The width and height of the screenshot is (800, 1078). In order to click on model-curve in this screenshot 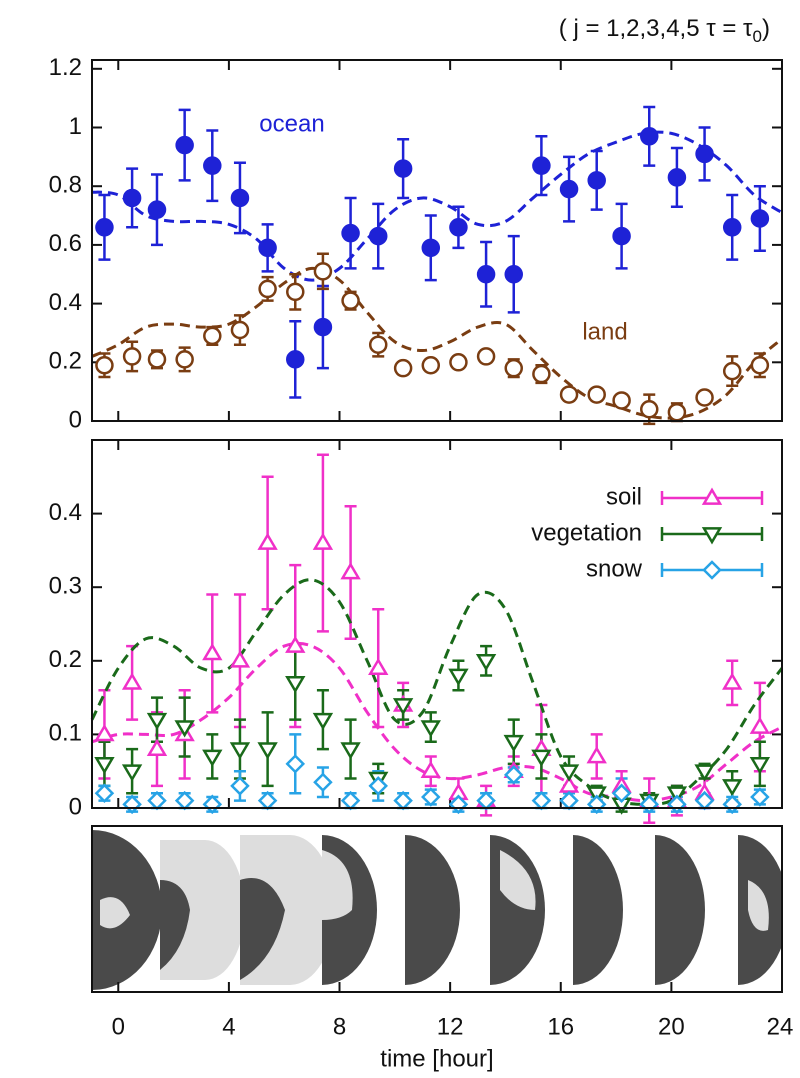, I will do `click(437, 206)`.